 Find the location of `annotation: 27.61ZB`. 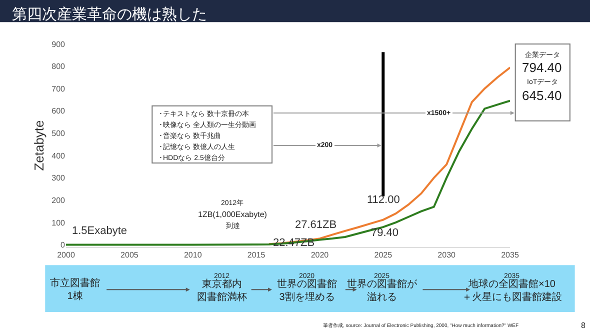

annotation: 27.61ZB is located at coordinates (316, 225).